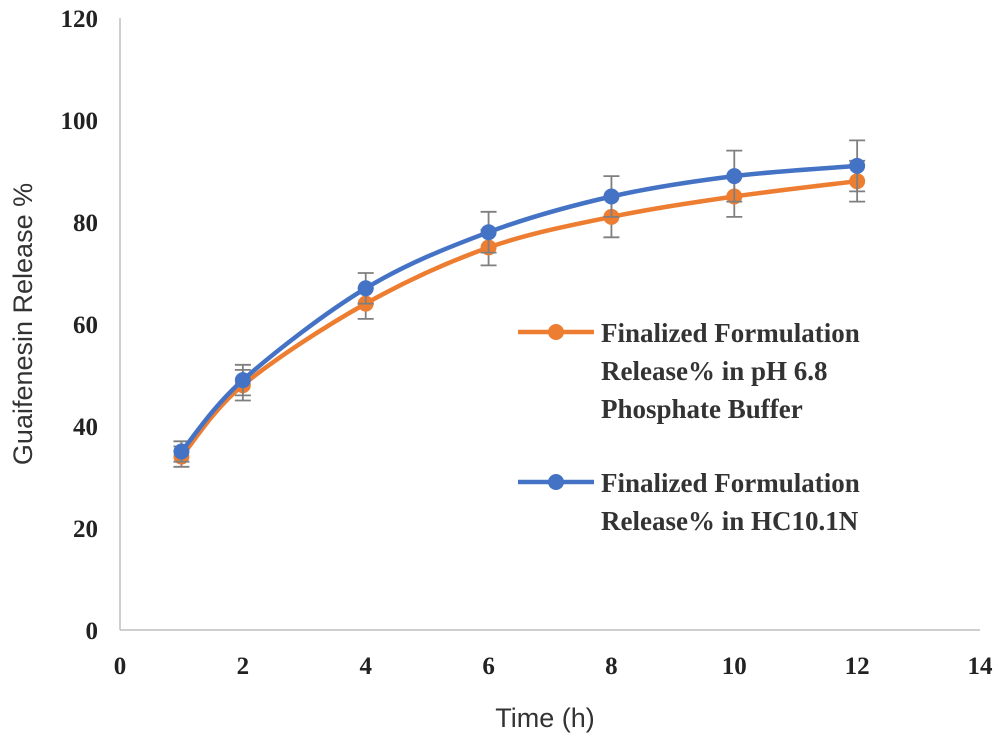  I want to click on legend-entry-2: Finalized Formulation Release% in HC10.1N, so click(689, 502).